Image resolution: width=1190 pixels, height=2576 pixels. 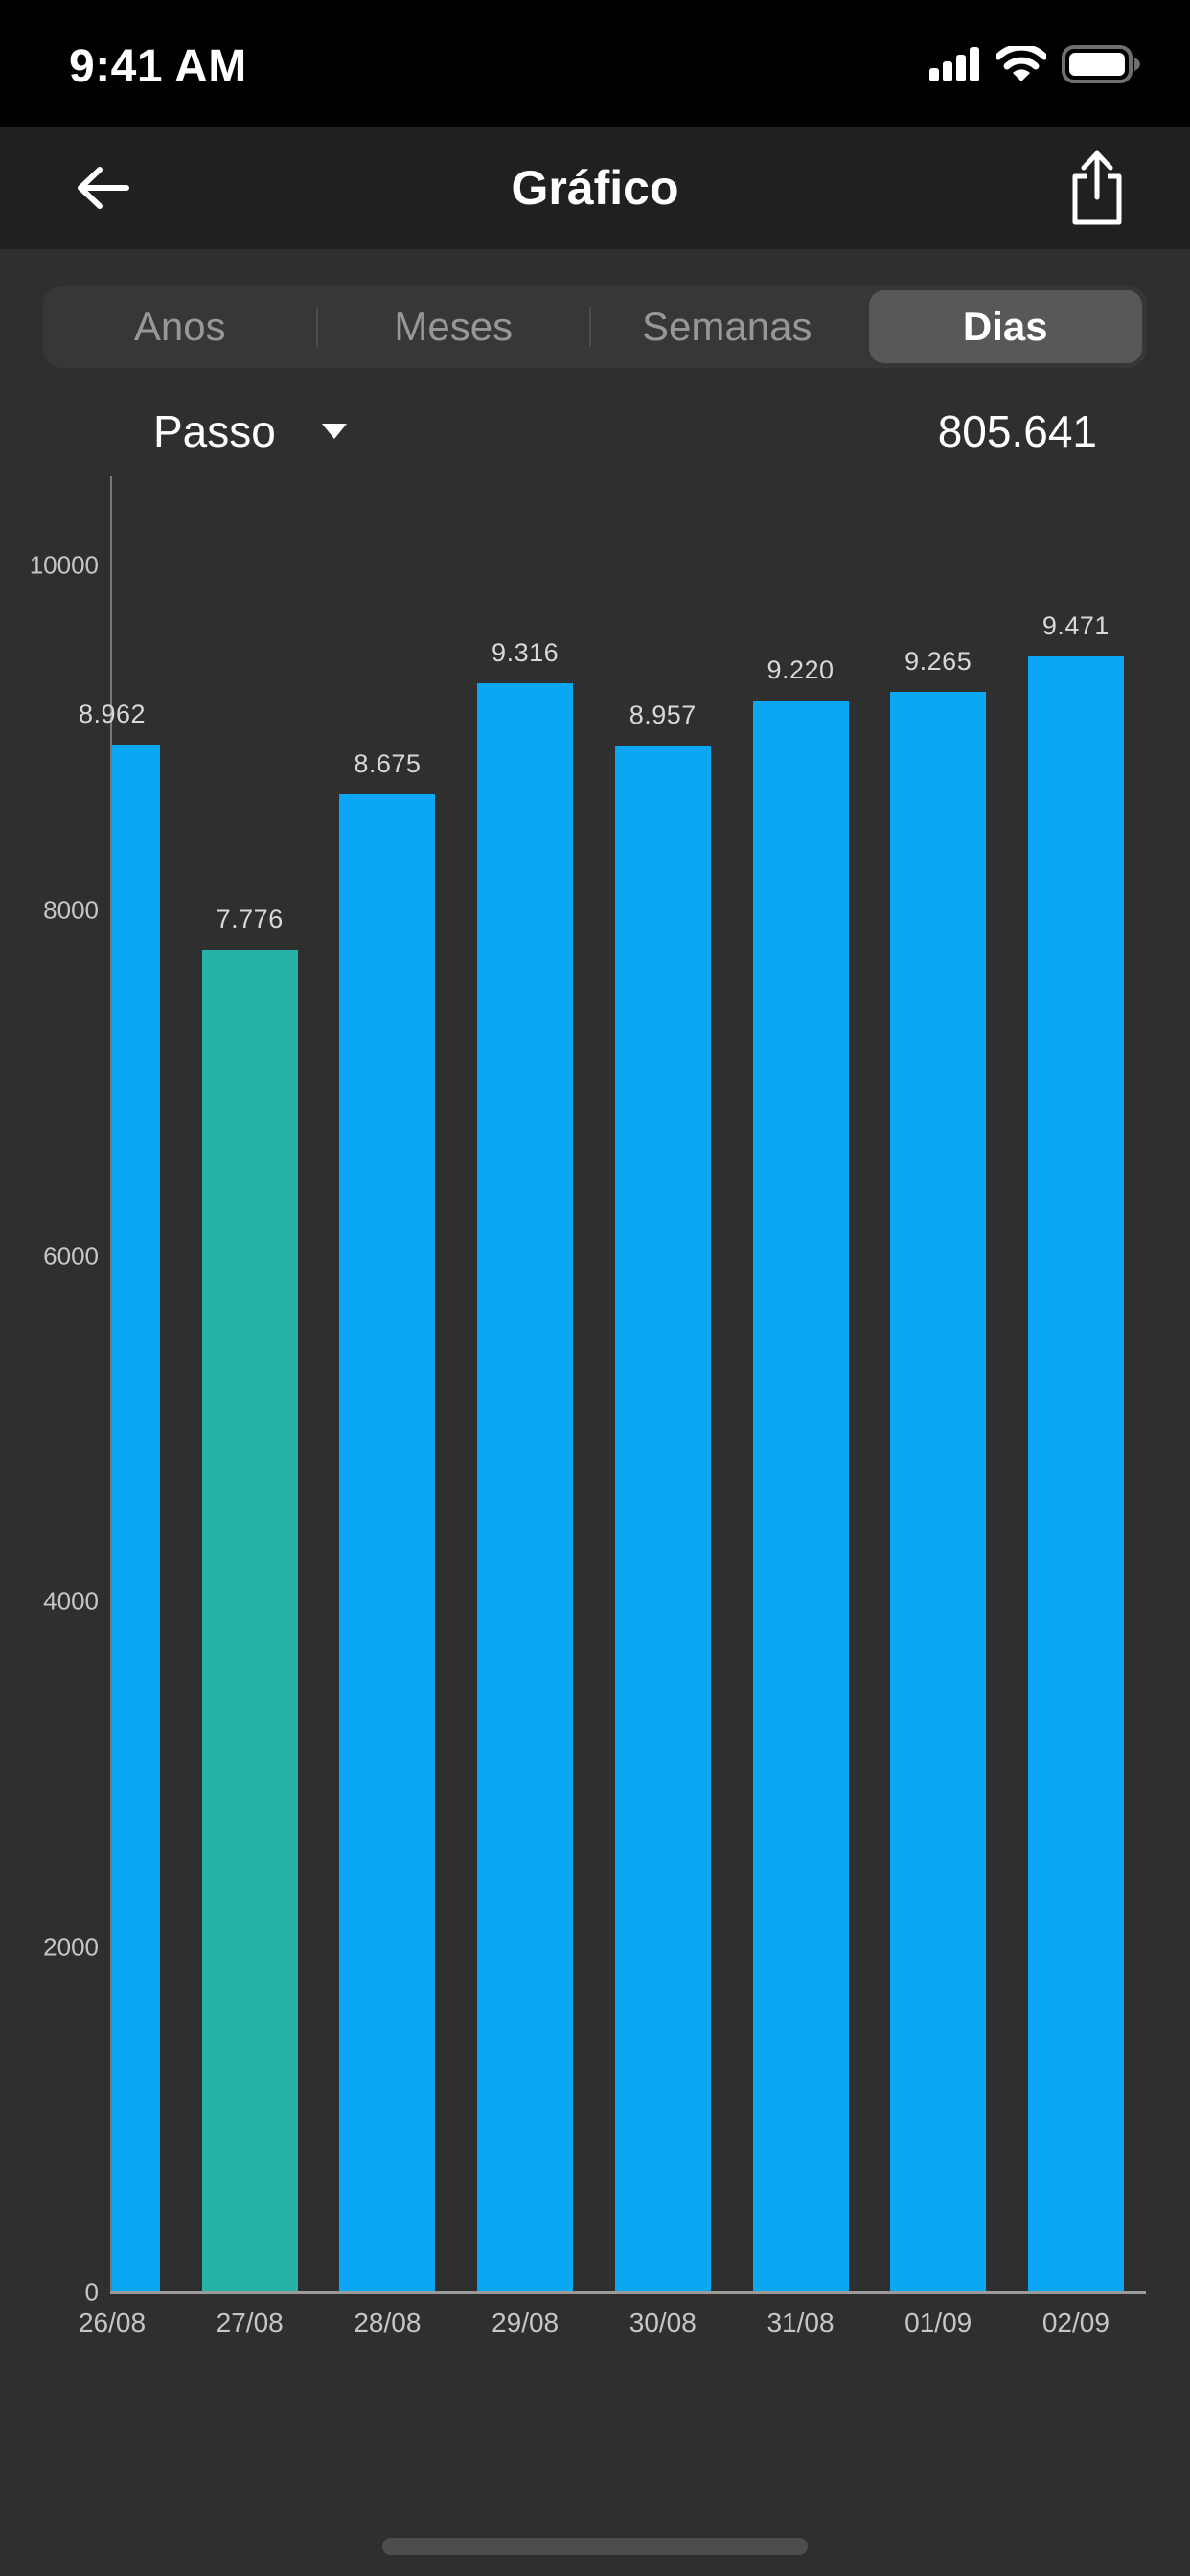 I want to click on y-axis-tick-label: 8000, so click(x=71, y=910).